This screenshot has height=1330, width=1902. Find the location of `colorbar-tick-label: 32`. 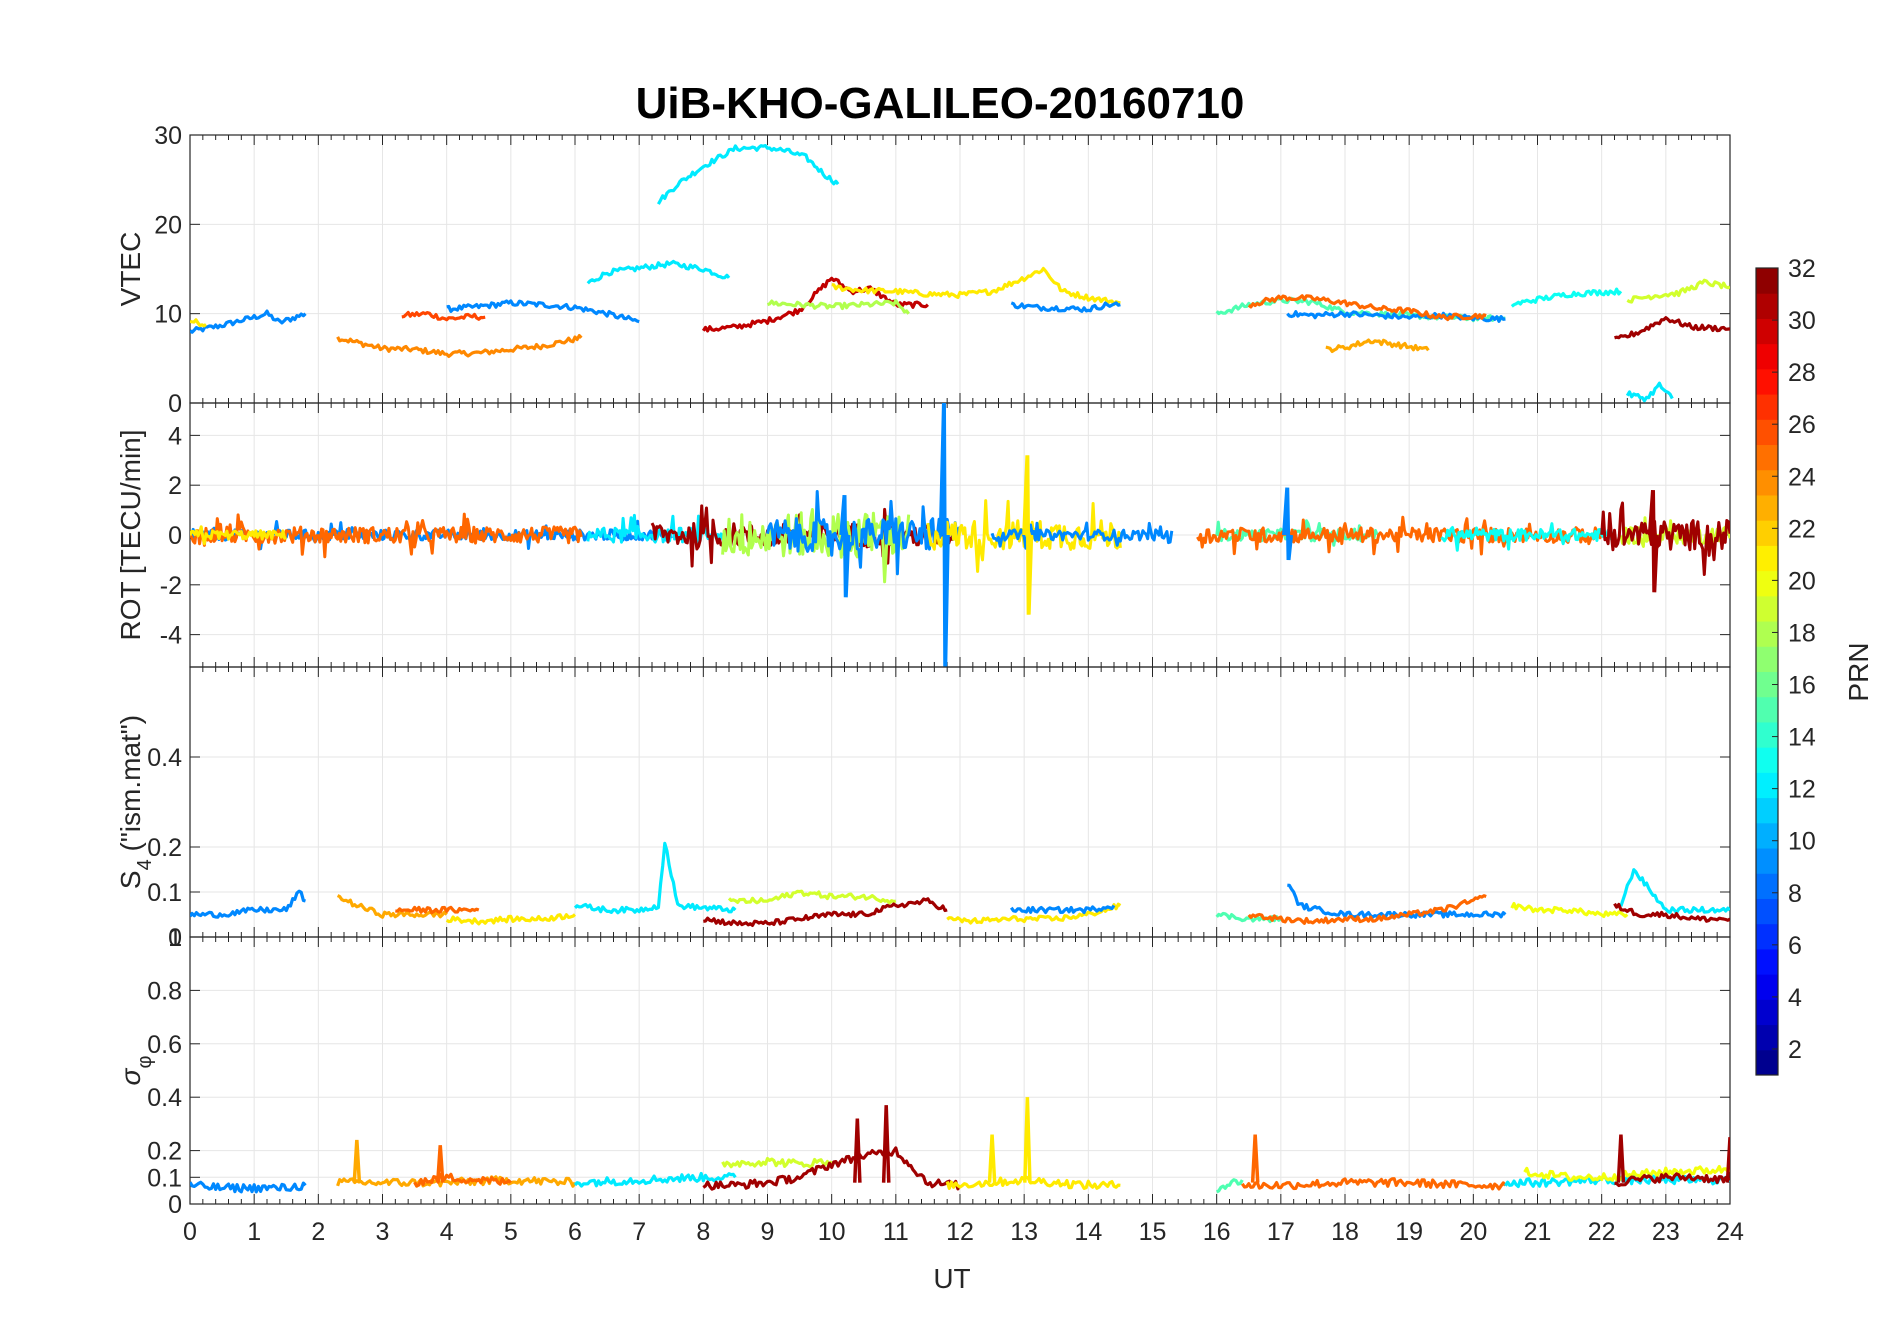

colorbar-tick-label: 32 is located at coordinates (1802, 269).